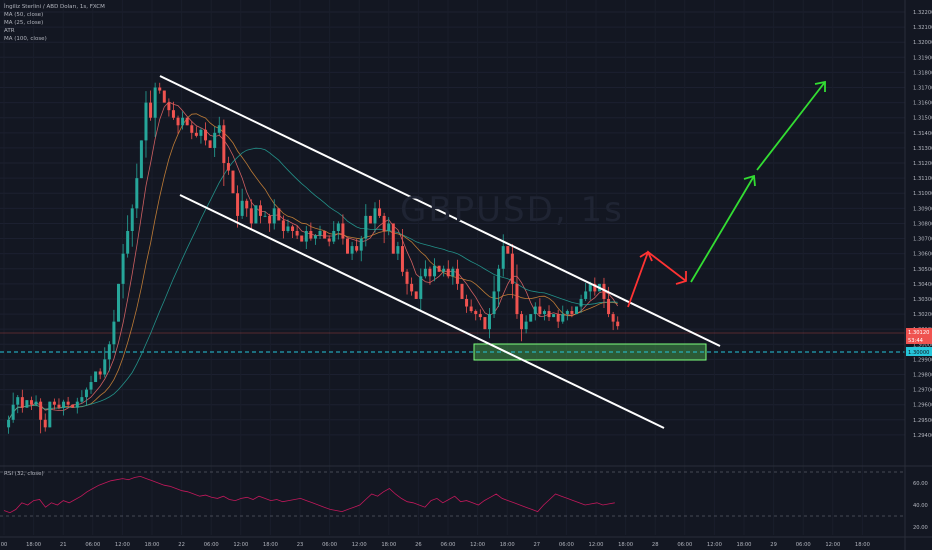 The width and height of the screenshot is (932, 550). Describe the element at coordinates (922, 255) in the screenshot. I see `price-tick-label: 1.30600` at that location.